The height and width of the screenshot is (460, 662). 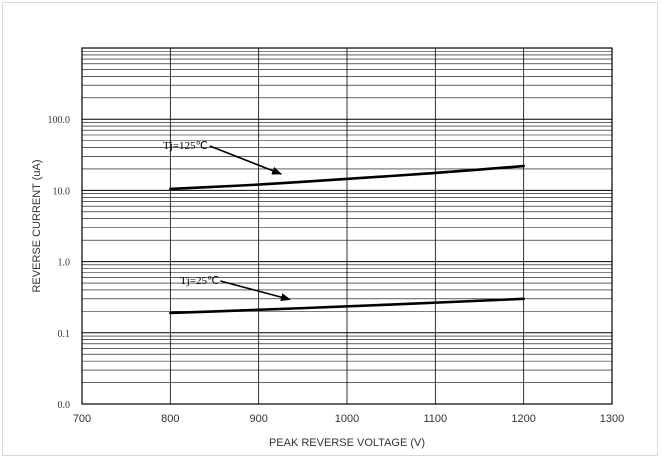 What do you see at coordinates (82, 419) in the screenshot?
I see `x-tick-label: 700` at bounding box center [82, 419].